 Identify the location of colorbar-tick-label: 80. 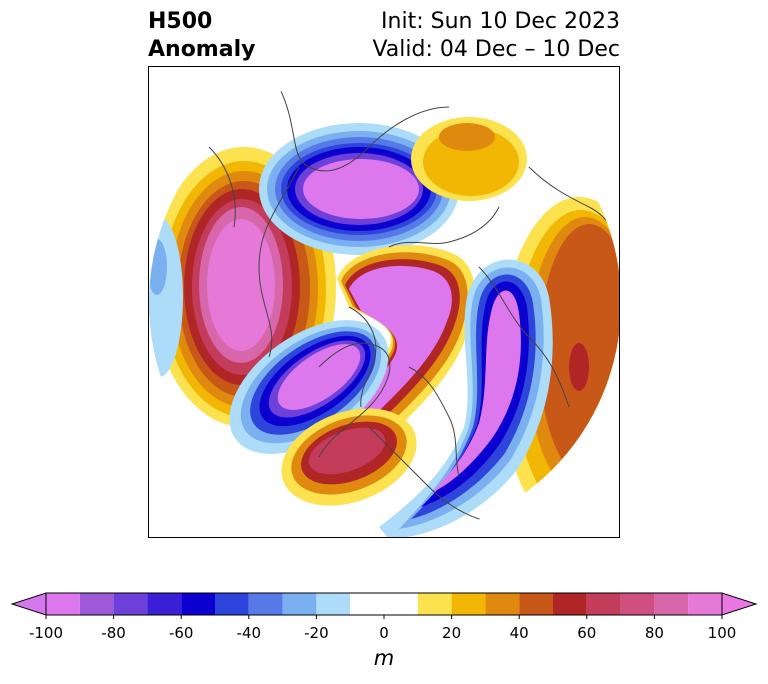
(654, 633).